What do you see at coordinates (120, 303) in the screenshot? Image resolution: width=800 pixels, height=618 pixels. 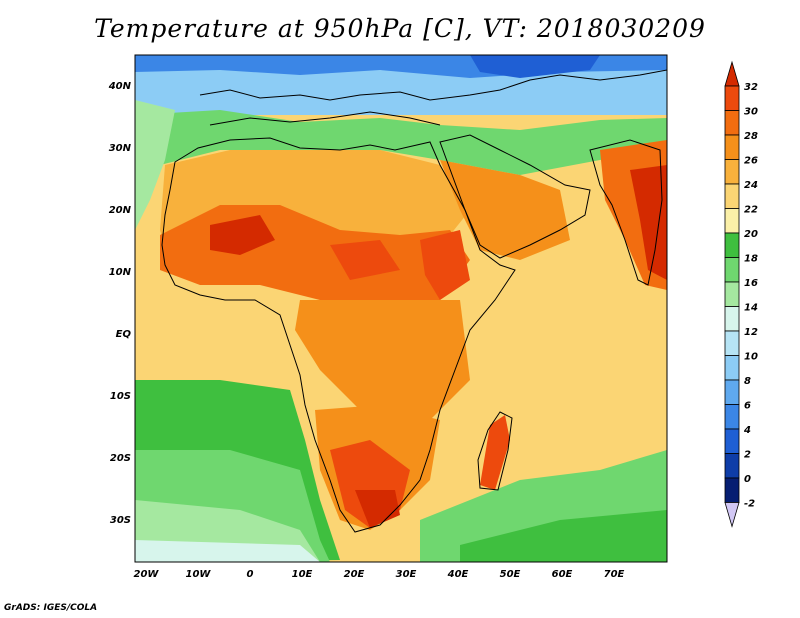 I see `latitude-axis: 40N 30N 20N 10N EQ 10S 20S 30S` at bounding box center [120, 303].